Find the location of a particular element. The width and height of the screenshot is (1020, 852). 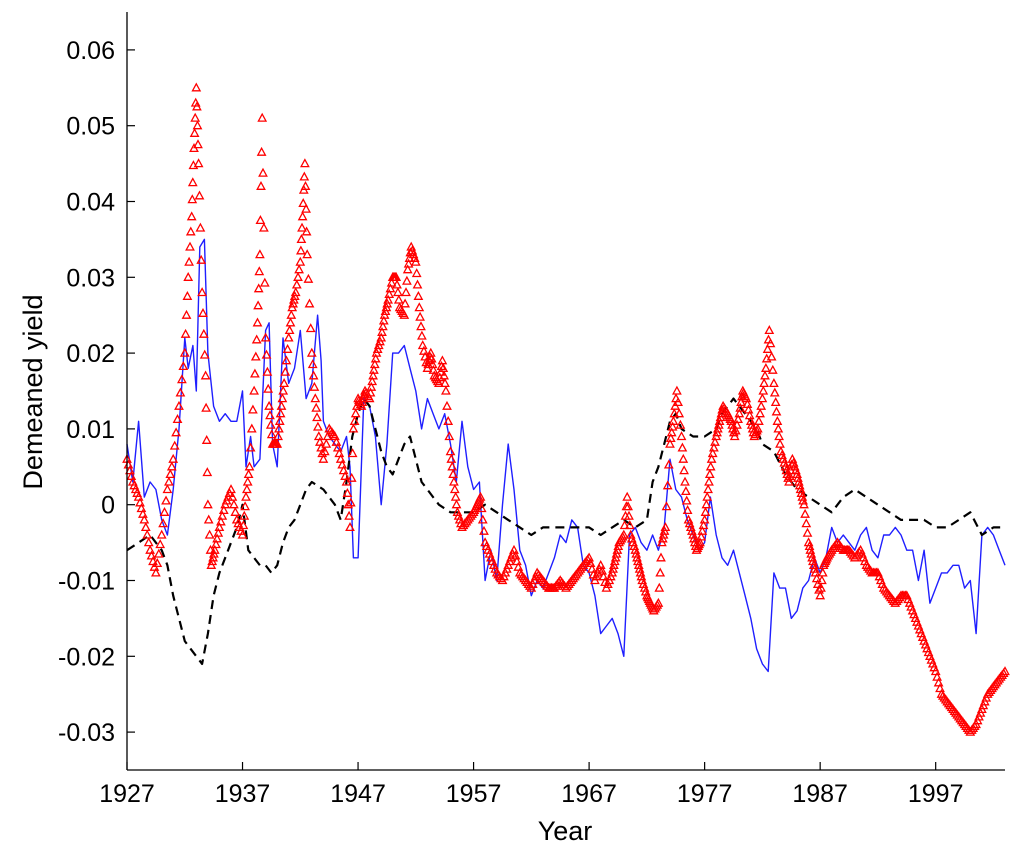

y-tick-label: -0.03 is located at coordinates (86, 733).